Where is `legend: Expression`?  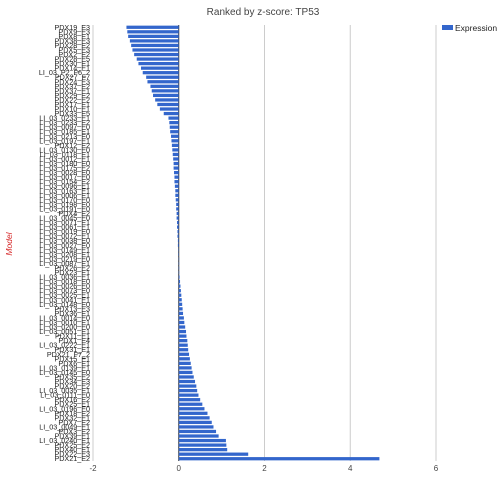 legend: Expression is located at coordinates (469, 28).